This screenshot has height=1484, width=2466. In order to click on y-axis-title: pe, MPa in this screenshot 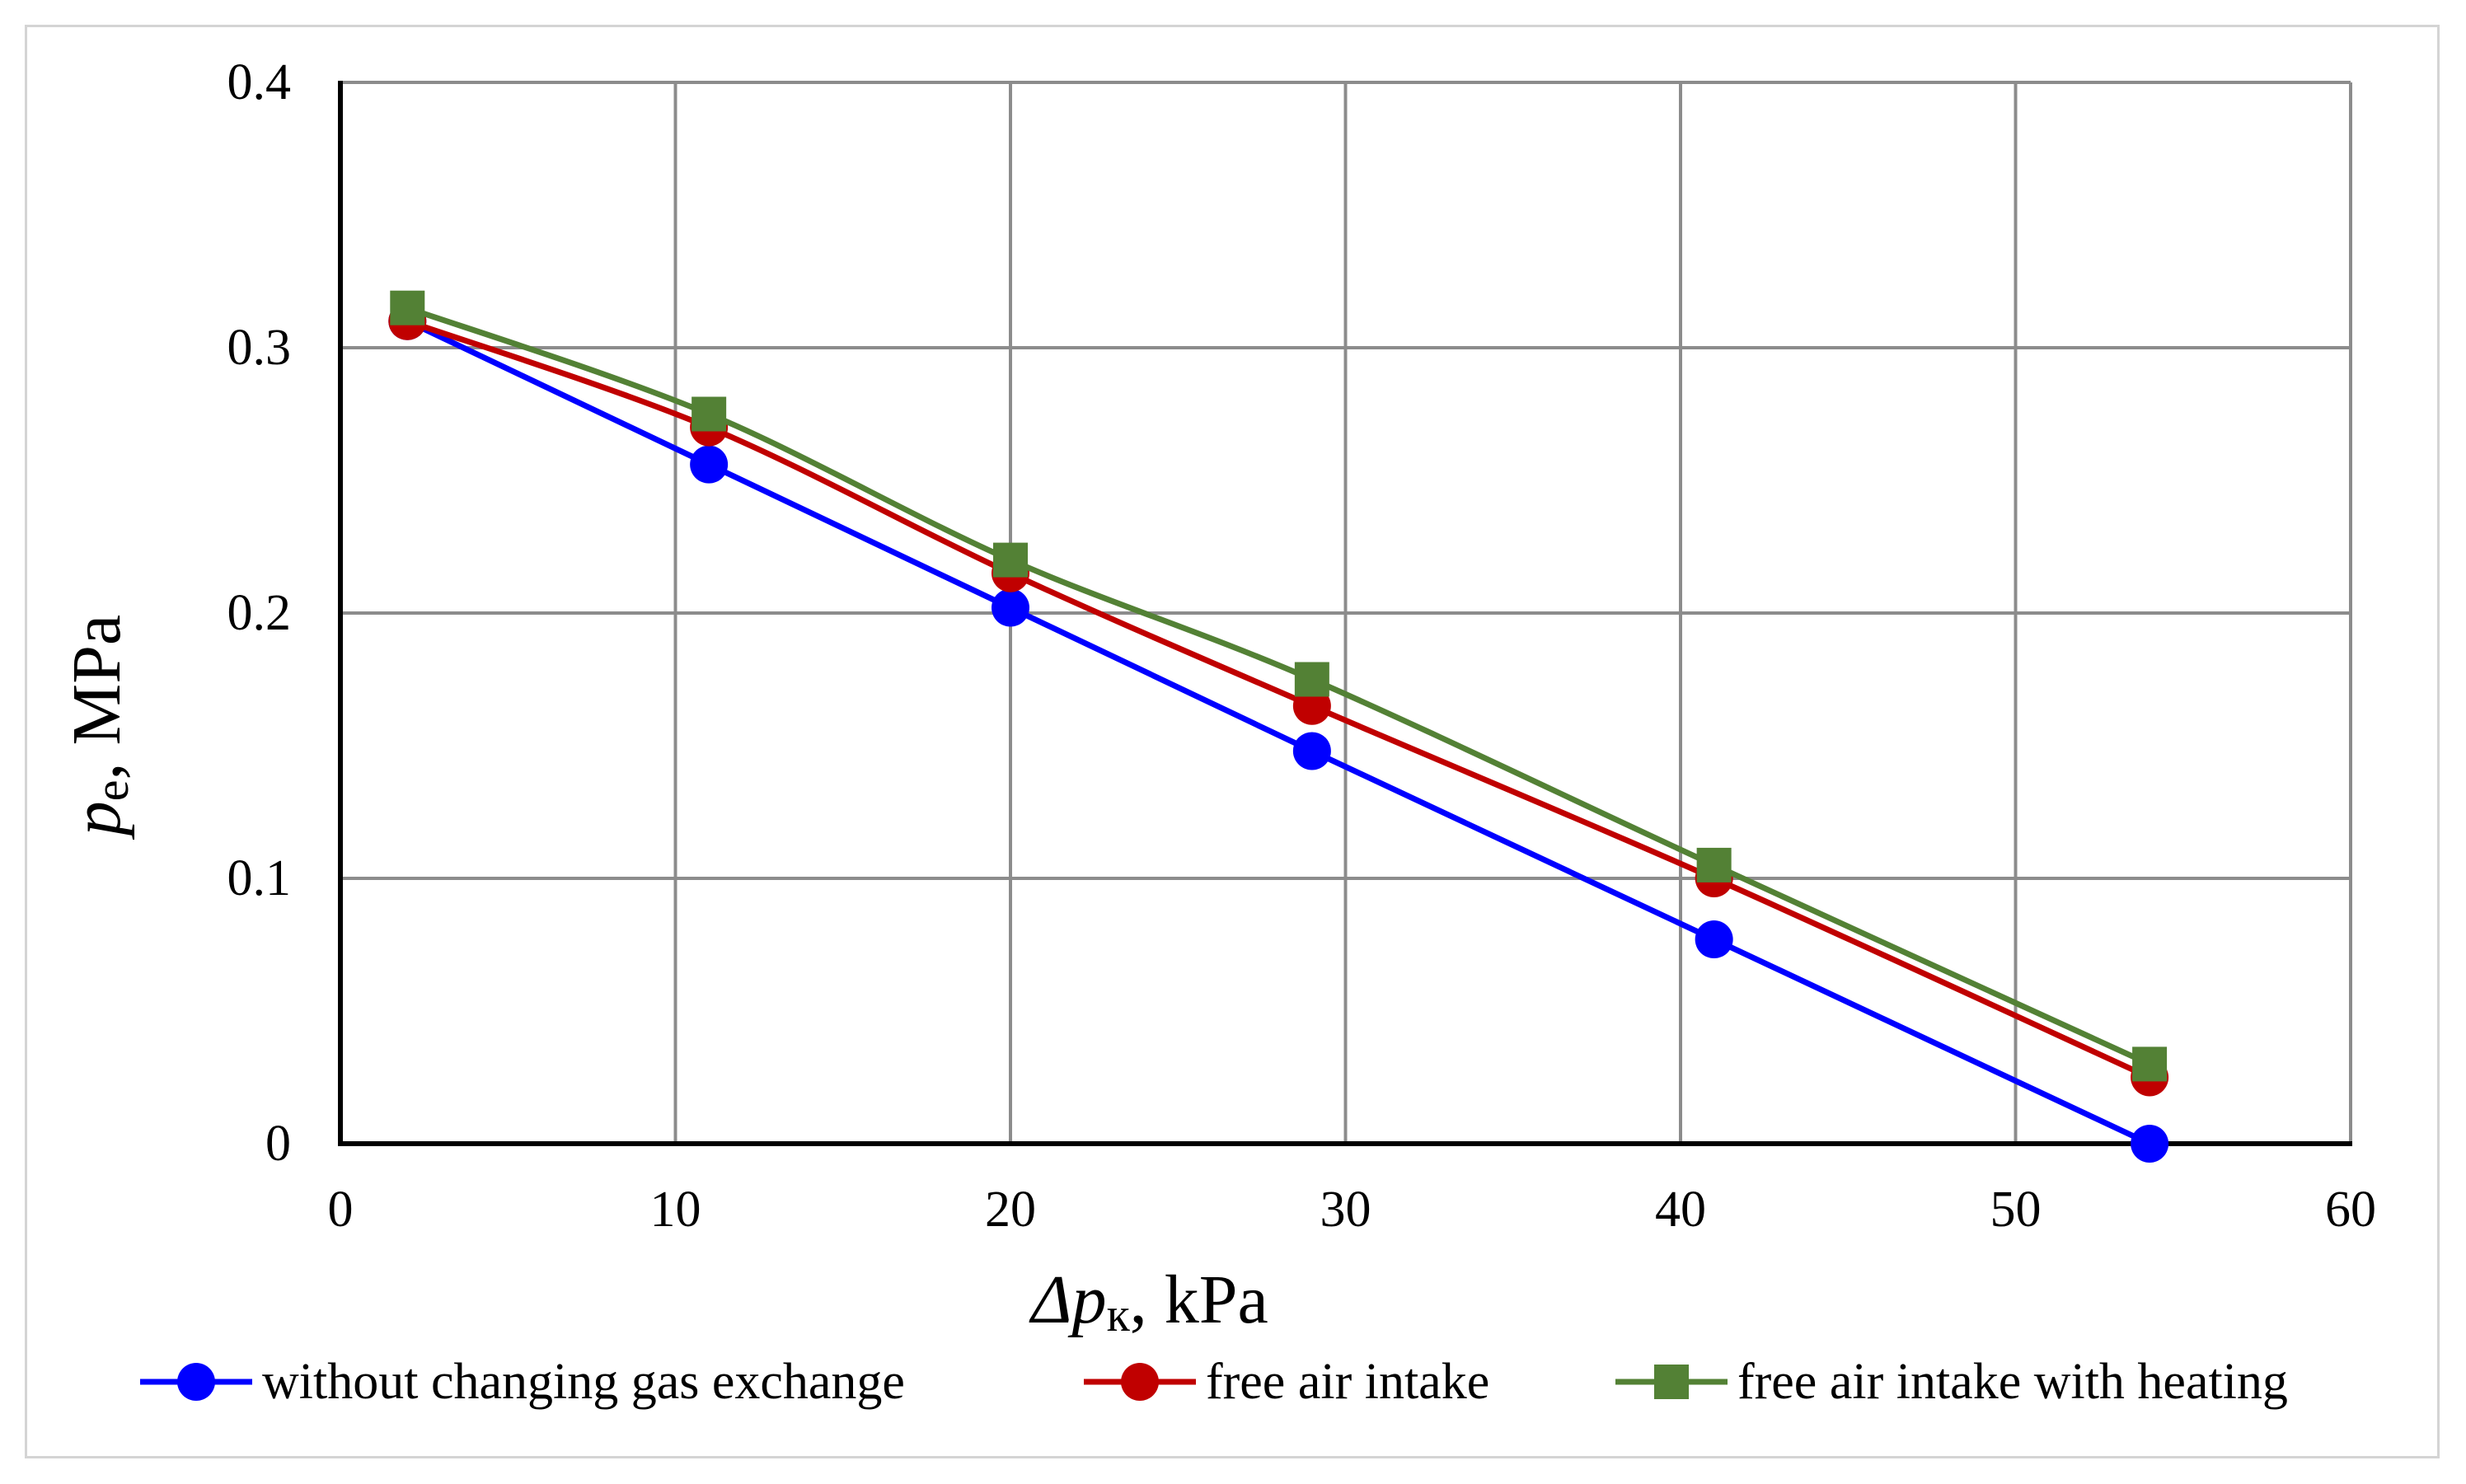, I will do `click(98, 728)`.